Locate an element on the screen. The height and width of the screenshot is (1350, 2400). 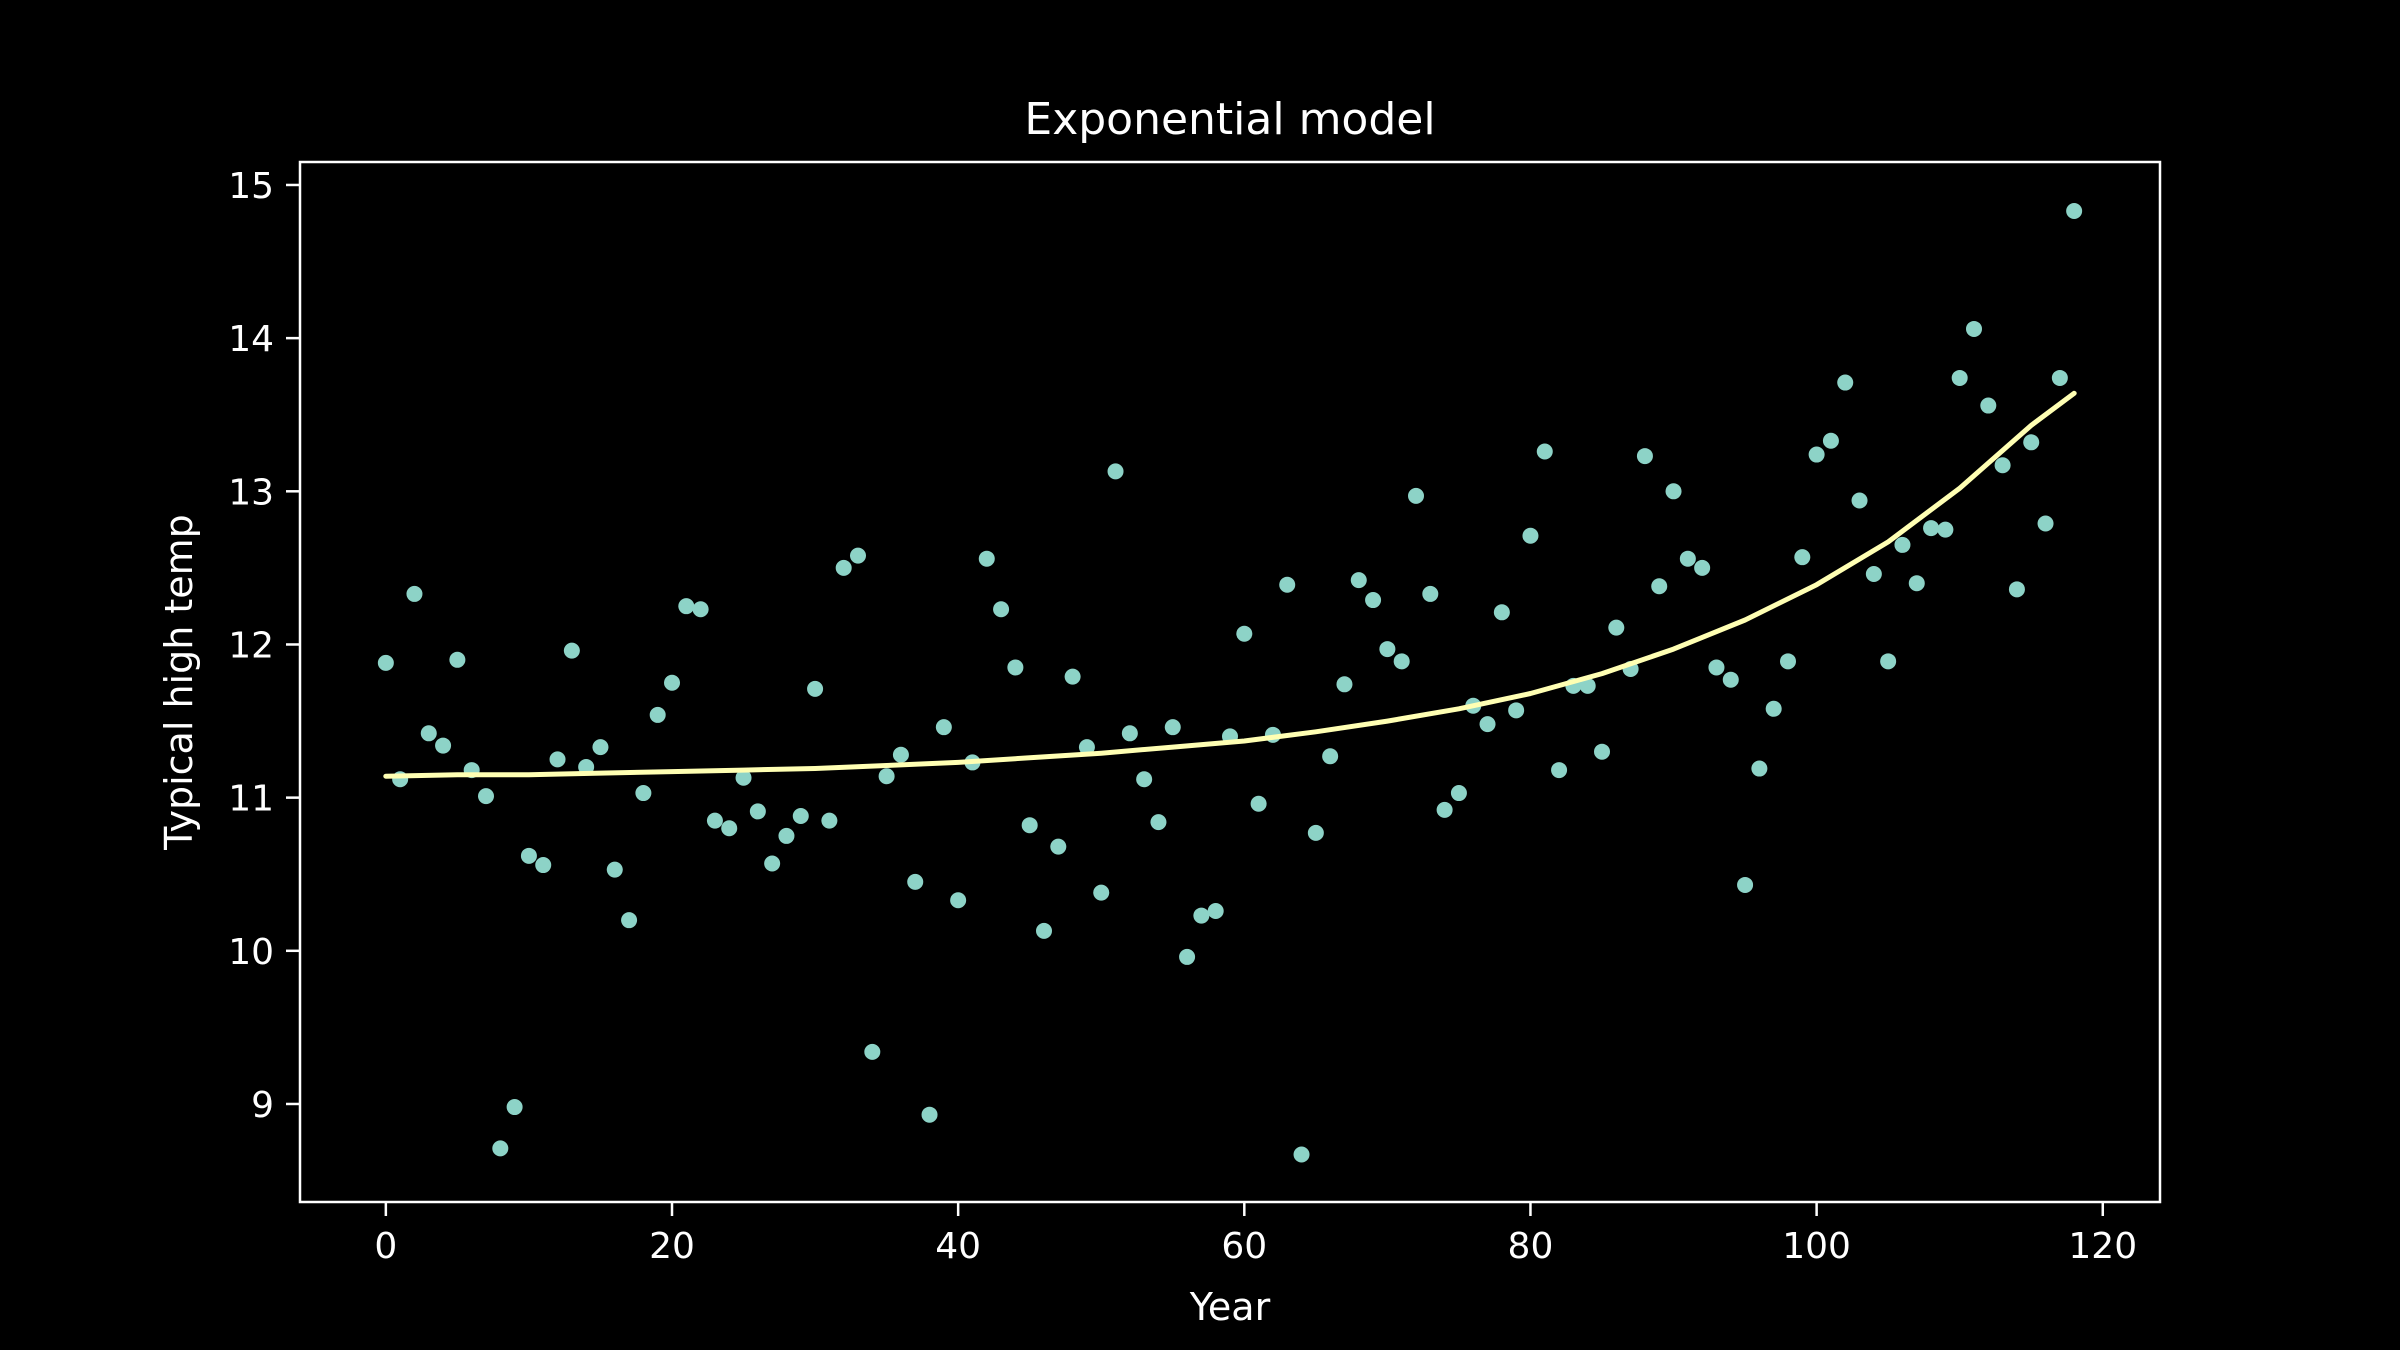
y-tick-label: 12 is located at coordinates (251, 645).